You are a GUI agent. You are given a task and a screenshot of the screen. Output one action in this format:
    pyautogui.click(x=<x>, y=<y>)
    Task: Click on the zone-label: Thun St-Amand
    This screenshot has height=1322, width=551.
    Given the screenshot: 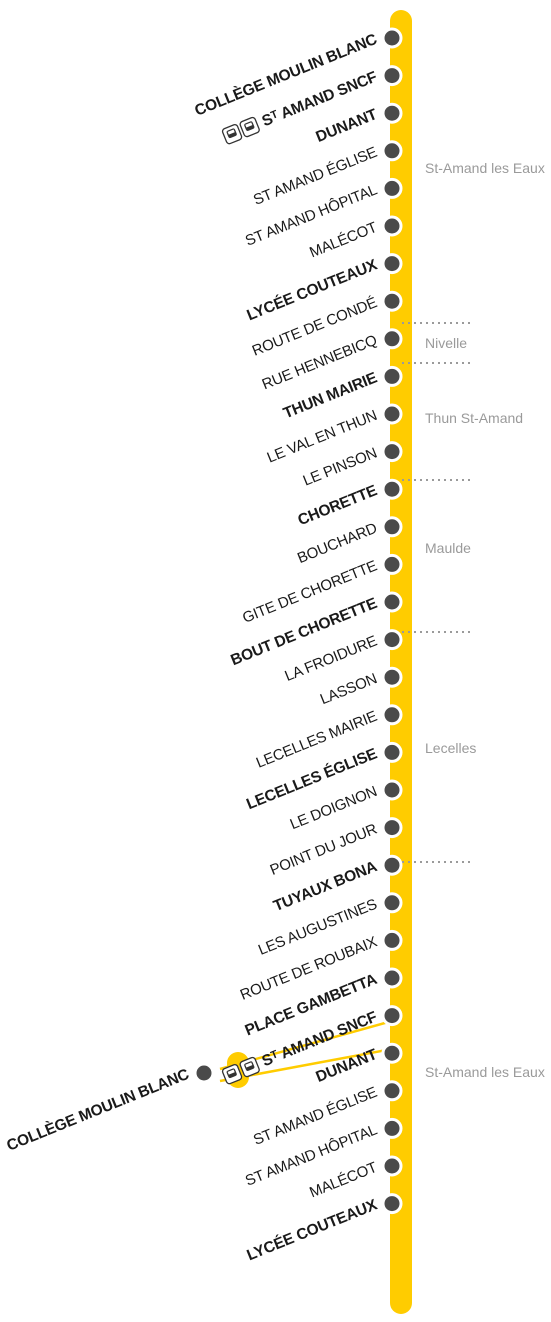 What is the action you would take?
    pyautogui.click(x=474, y=418)
    